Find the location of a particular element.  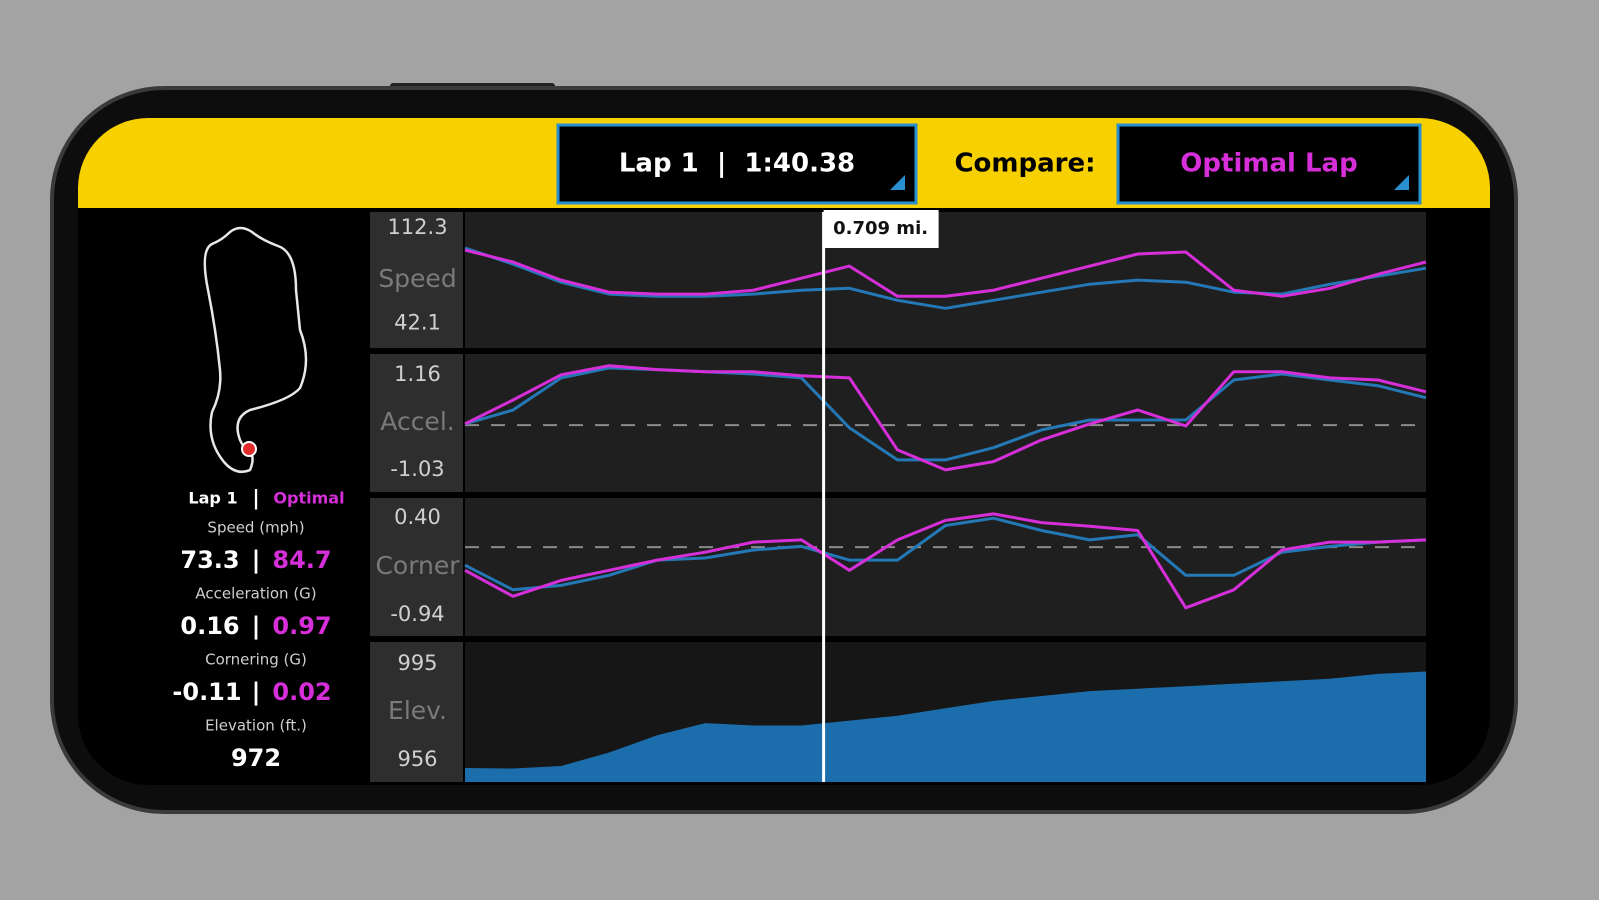

y-tick-label: -1.03 is located at coordinates (417, 469).